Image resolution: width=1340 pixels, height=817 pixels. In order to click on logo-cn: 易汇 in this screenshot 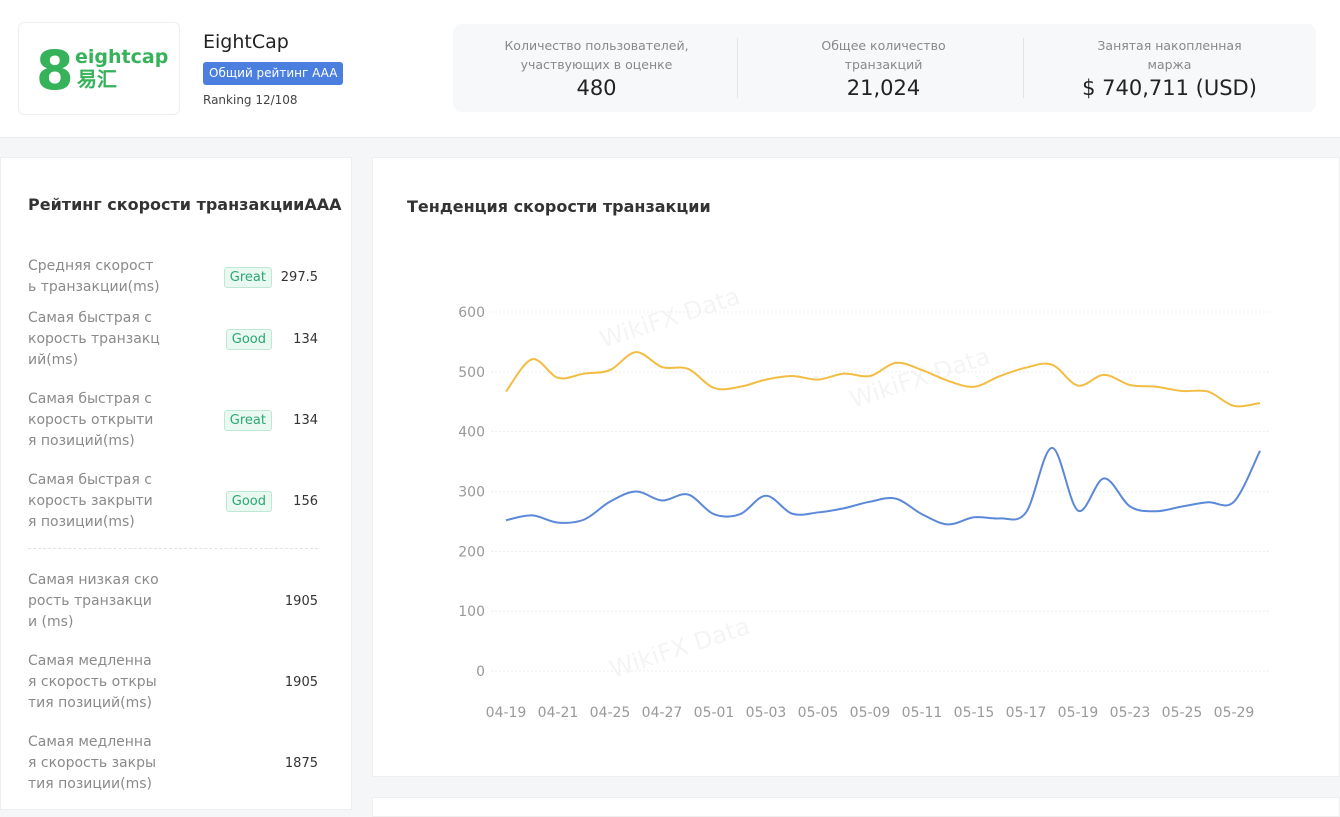, I will do `click(97, 79)`.